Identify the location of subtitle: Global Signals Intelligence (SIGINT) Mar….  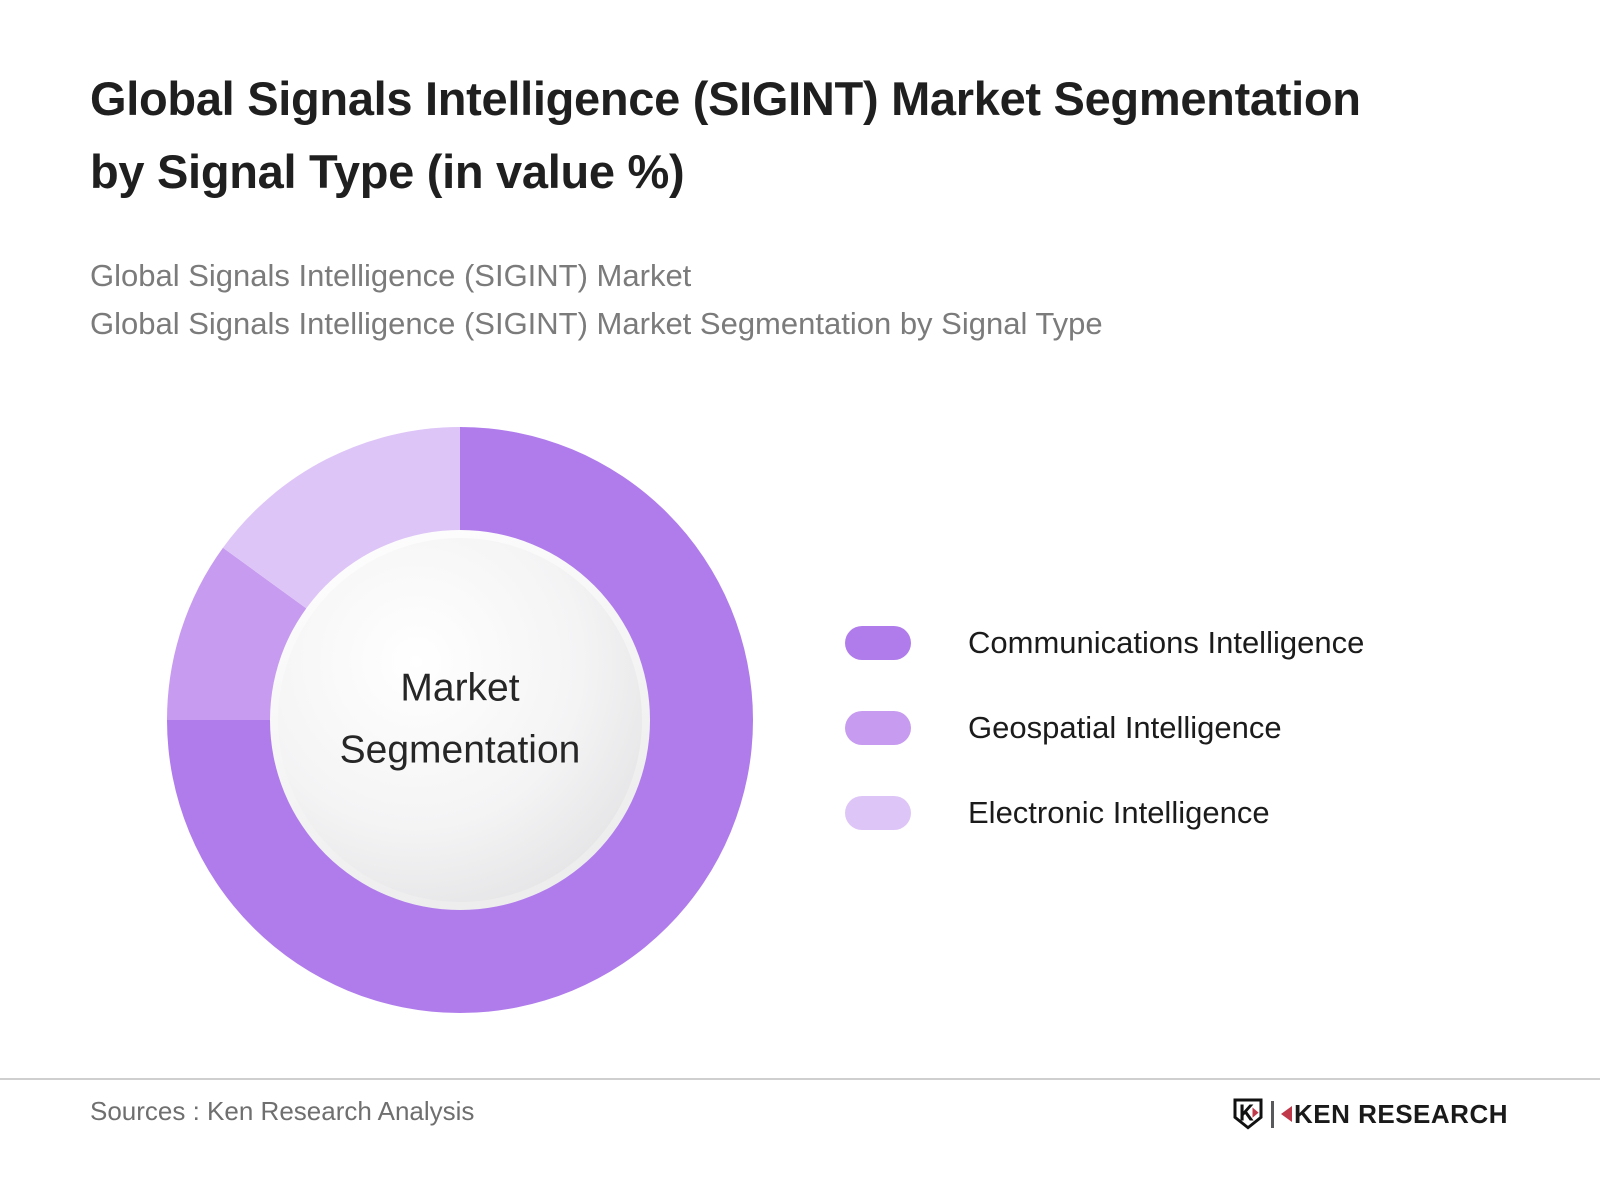
(740, 300).